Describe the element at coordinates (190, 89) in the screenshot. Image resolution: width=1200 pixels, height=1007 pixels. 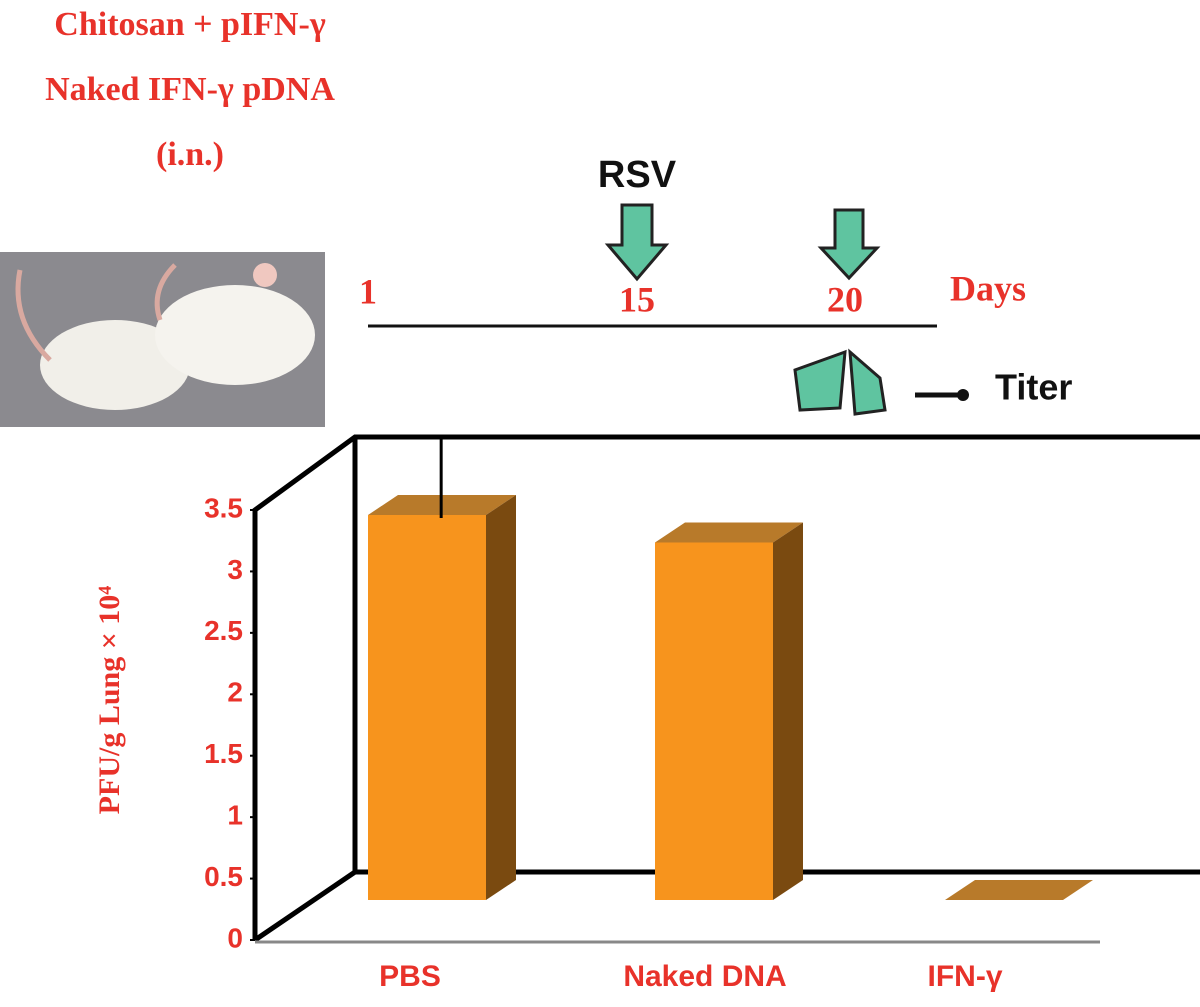
I see `treatment-line: Naked IFN-γ pDNA` at that location.